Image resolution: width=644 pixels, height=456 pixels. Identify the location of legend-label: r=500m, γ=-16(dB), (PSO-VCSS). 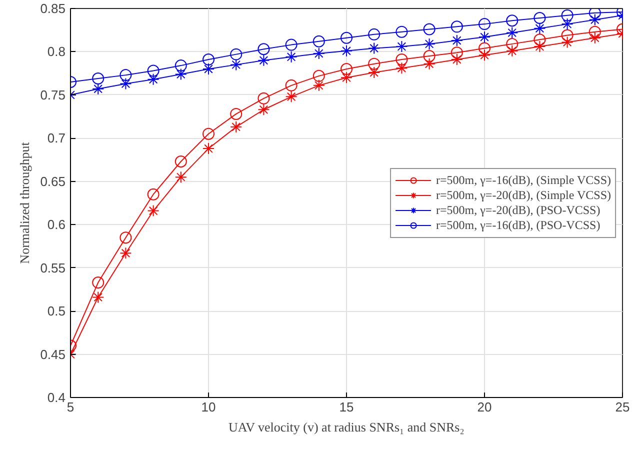
(518, 225).